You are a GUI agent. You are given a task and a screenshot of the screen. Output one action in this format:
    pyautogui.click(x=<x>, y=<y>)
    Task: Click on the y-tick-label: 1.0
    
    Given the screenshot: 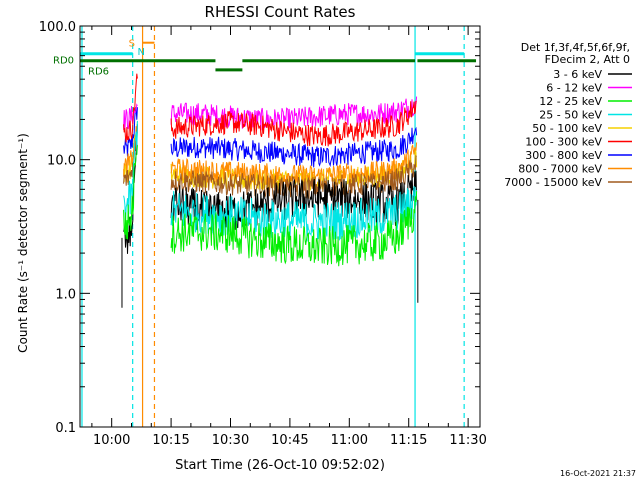 What is the action you would take?
    pyautogui.click(x=65, y=294)
    